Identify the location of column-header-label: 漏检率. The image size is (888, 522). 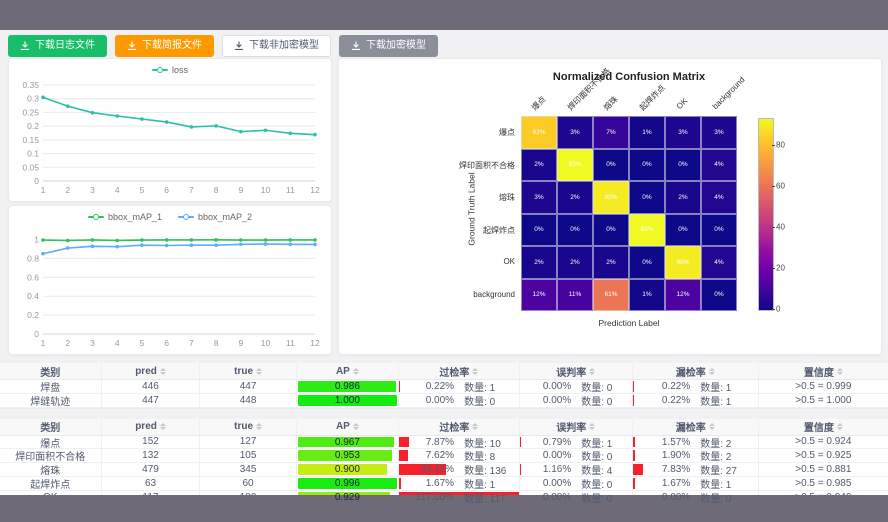
(690, 429).